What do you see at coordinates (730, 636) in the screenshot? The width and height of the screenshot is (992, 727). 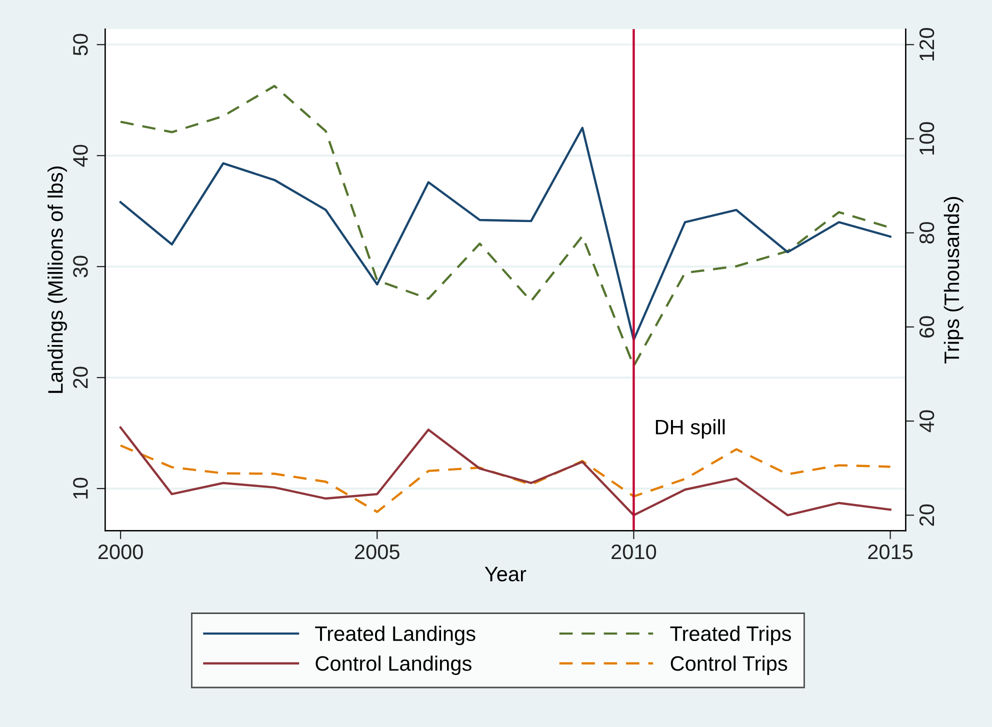 I see `legend-label: Treated Trips` at bounding box center [730, 636].